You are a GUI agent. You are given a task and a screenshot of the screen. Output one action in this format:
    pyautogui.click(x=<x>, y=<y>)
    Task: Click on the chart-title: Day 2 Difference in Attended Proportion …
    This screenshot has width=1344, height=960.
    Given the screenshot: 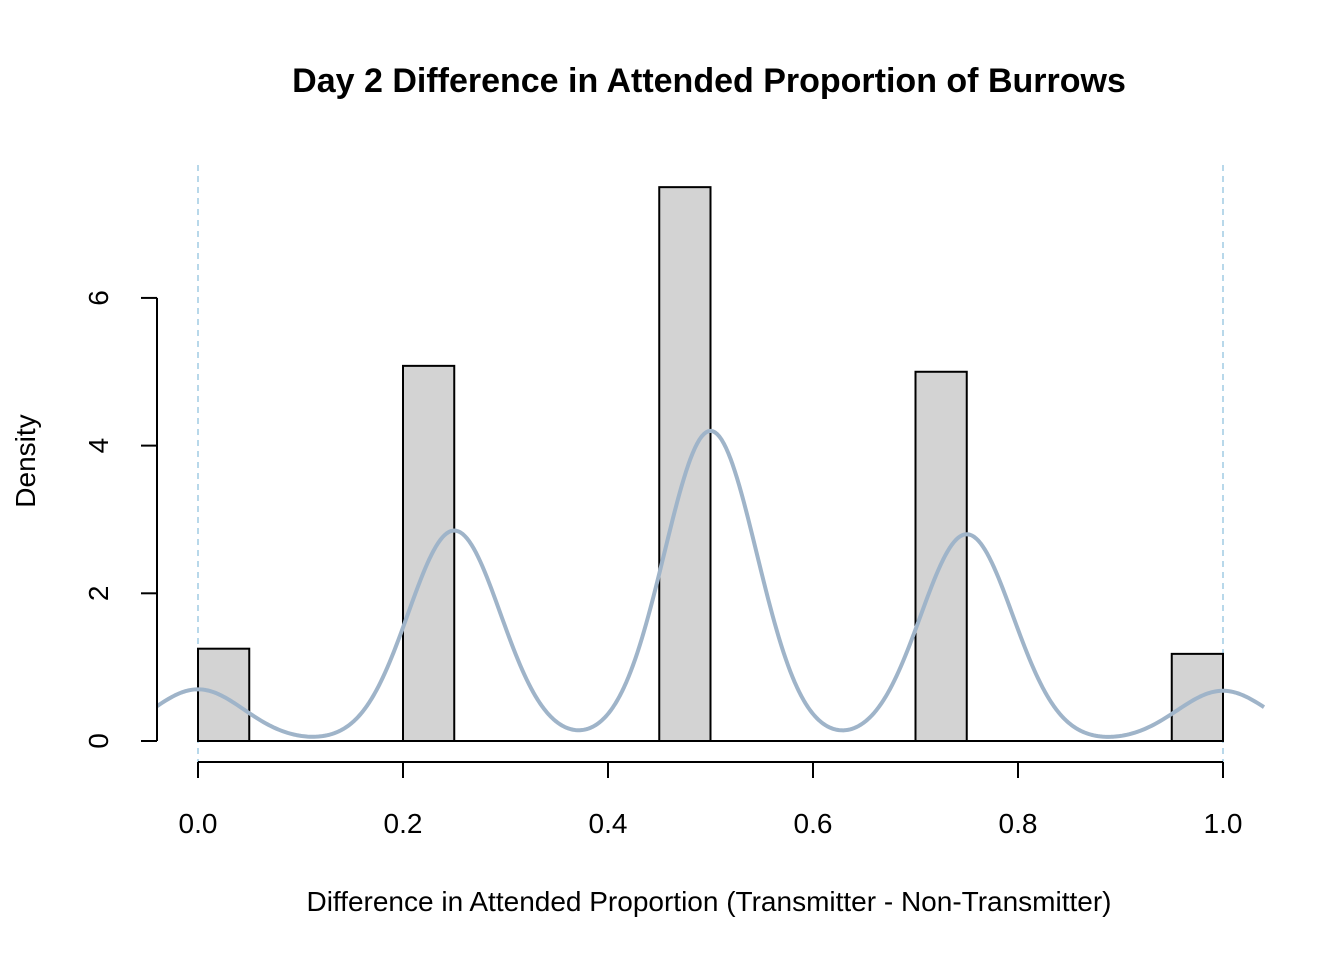 What is the action you would take?
    pyautogui.click(x=709, y=81)
    